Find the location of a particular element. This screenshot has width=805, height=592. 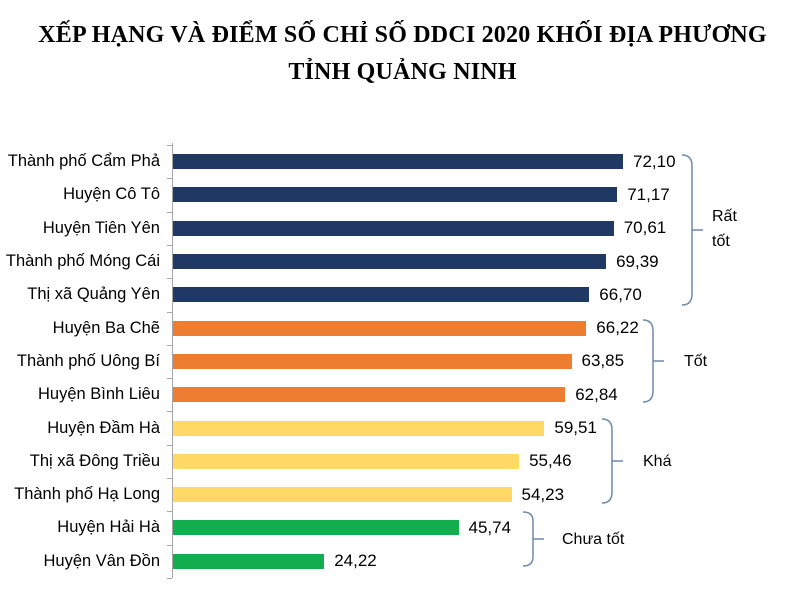

bar-row: Huyện Ba Chẽ 66,22 is located at coordinates (402, 327).